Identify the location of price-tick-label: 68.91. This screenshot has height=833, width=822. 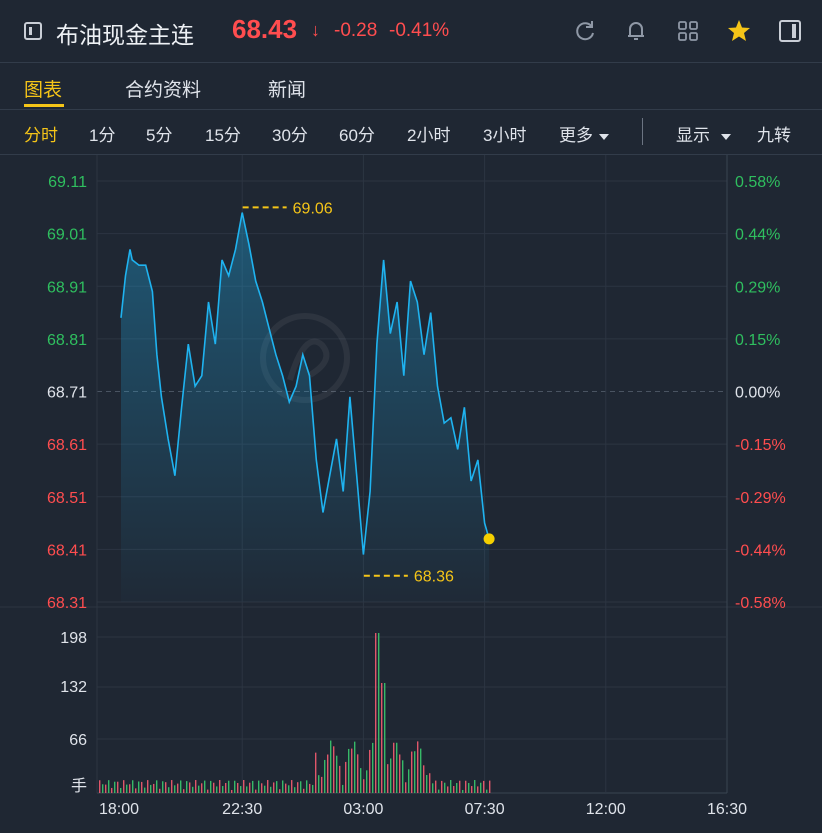
(67, 287).